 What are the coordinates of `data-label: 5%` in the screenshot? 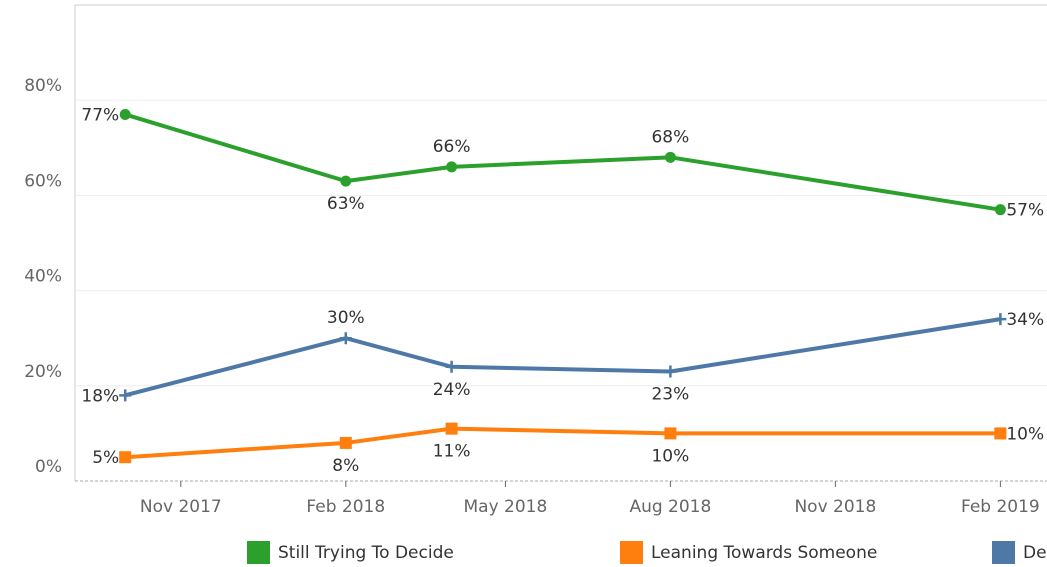 It's located at (105, 458).